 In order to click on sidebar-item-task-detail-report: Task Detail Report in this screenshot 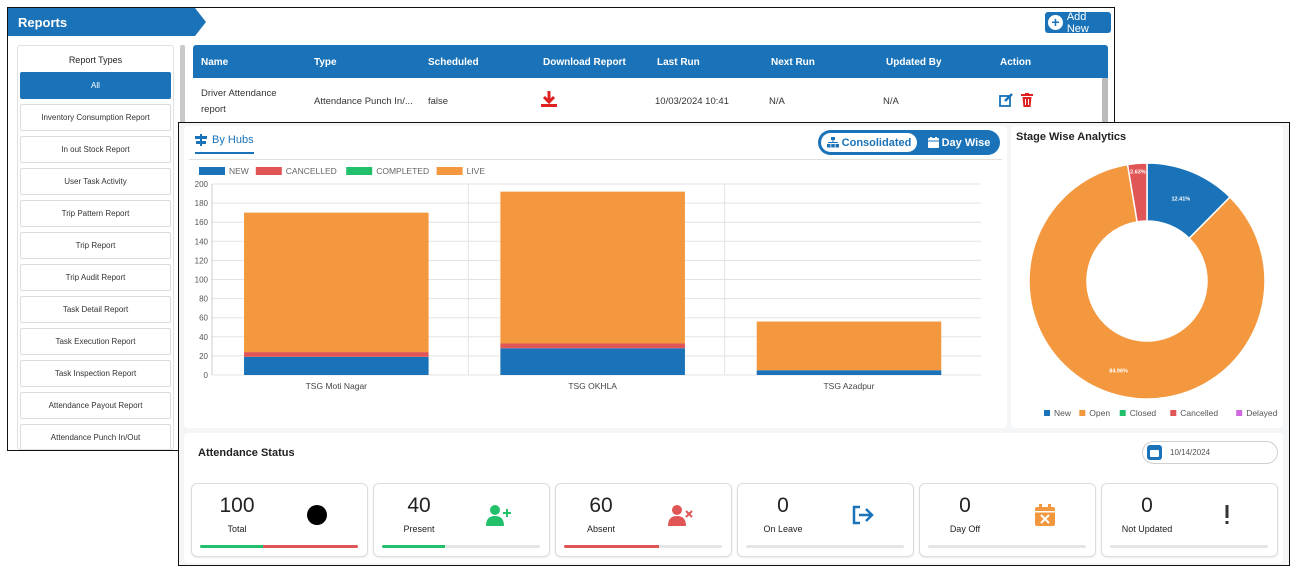, I will do `click(95, 309)`.